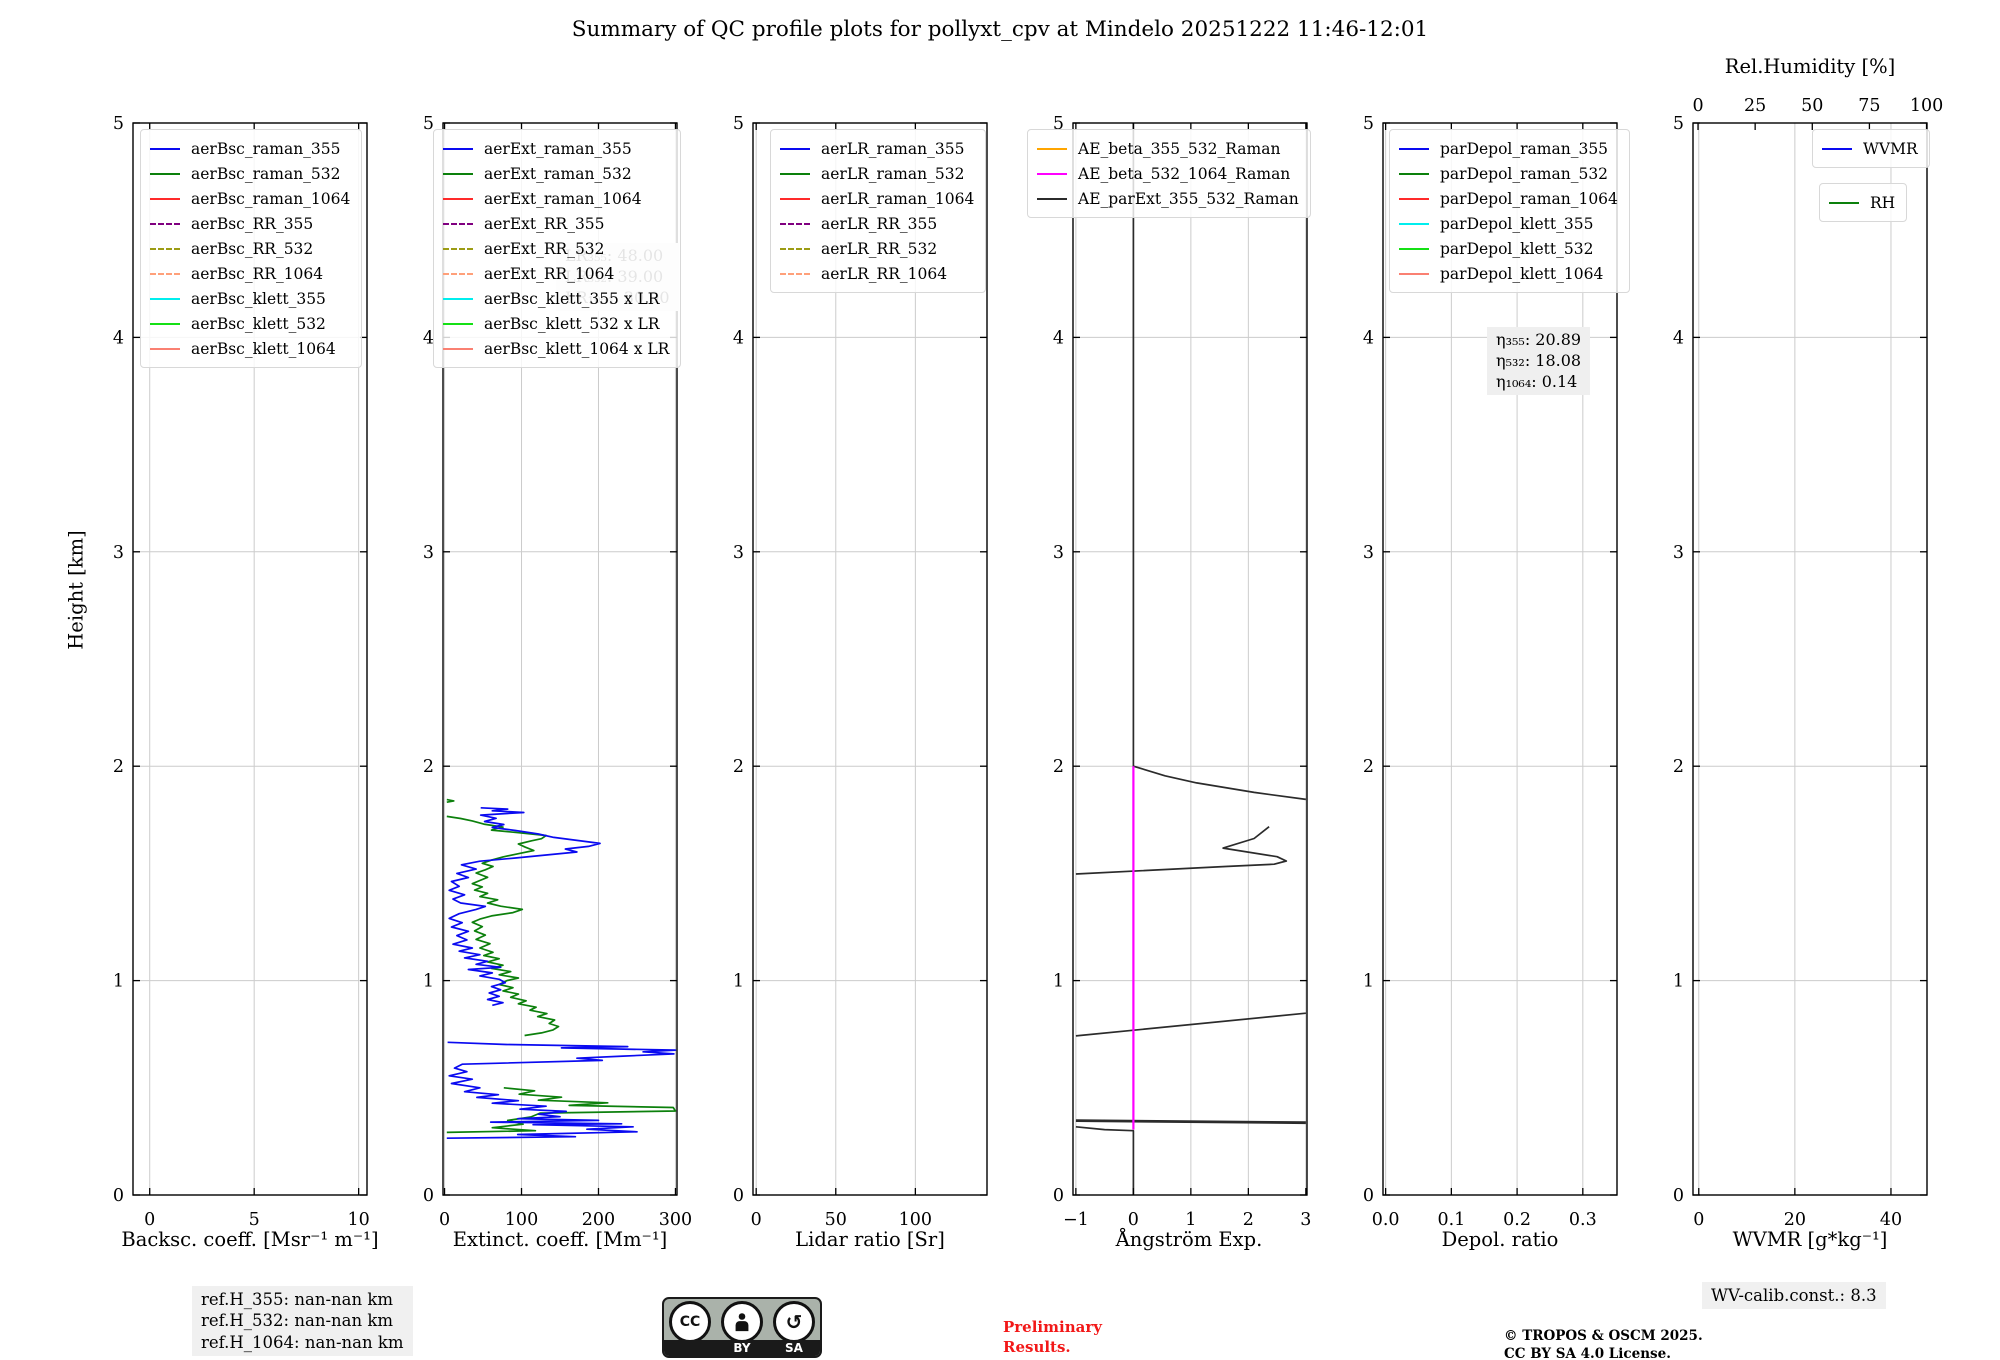  Describe the element at coordinates (1869, 106) in the screenshot. I see `rh-top-tick-label: 75` at that location.